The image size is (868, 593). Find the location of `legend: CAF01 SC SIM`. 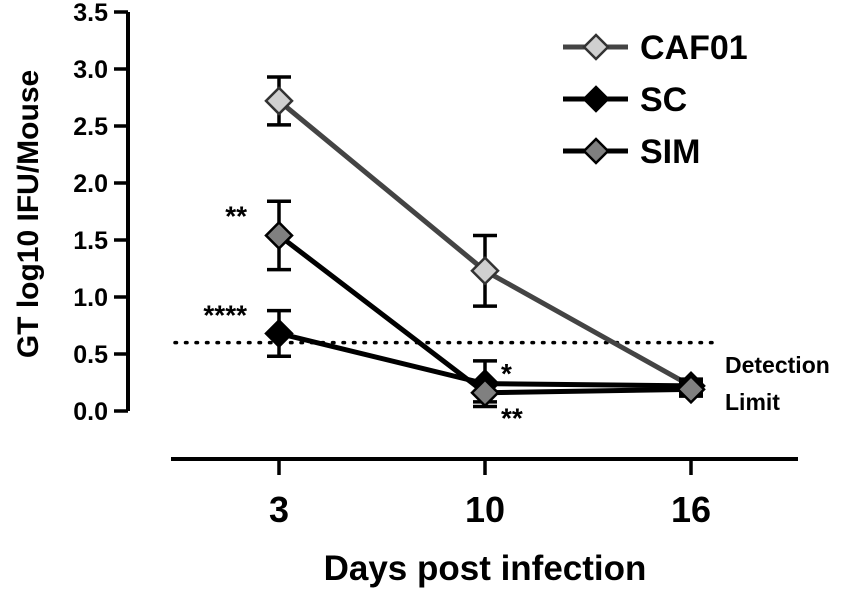

legend: CAF01 SC SIM is located at coordinates (655, 100).